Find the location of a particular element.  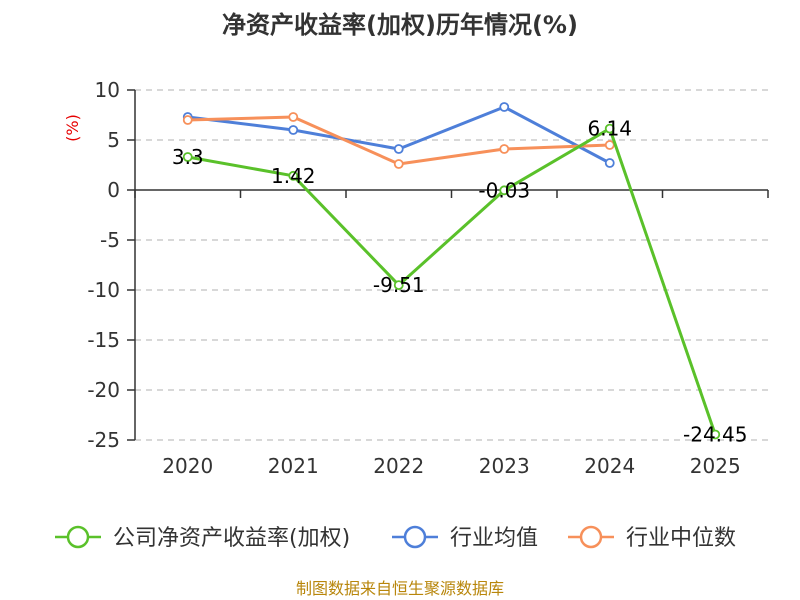

data-label: -9.51 is located at coordinates (399, 285).